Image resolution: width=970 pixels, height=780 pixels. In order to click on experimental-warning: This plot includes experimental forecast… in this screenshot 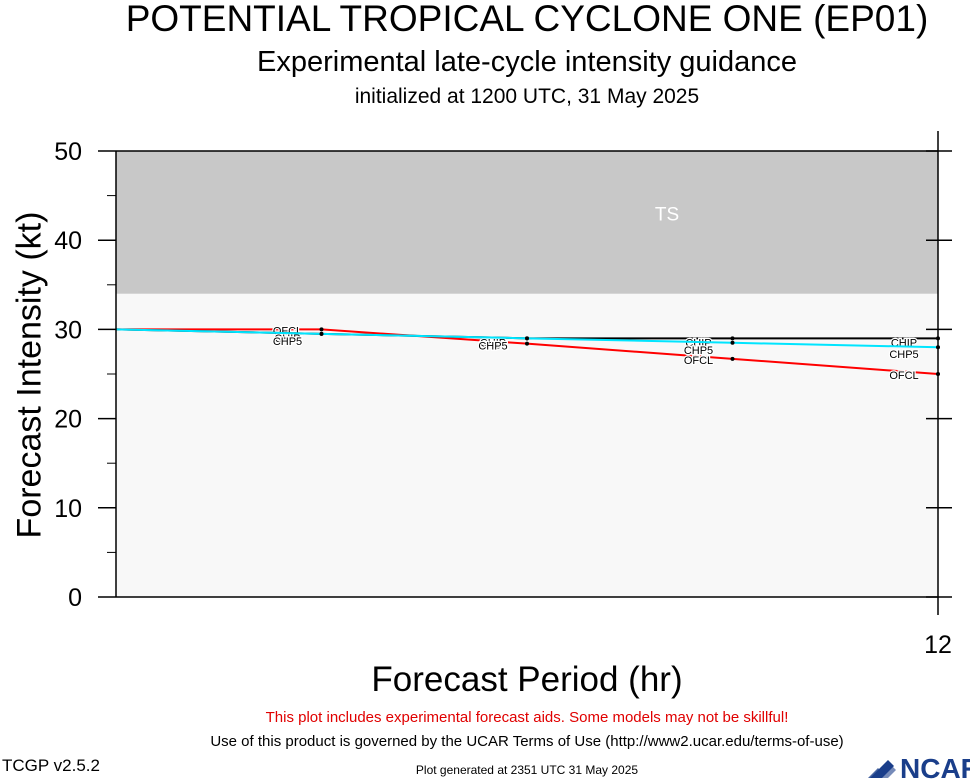, I will do `click(527, 717)`.